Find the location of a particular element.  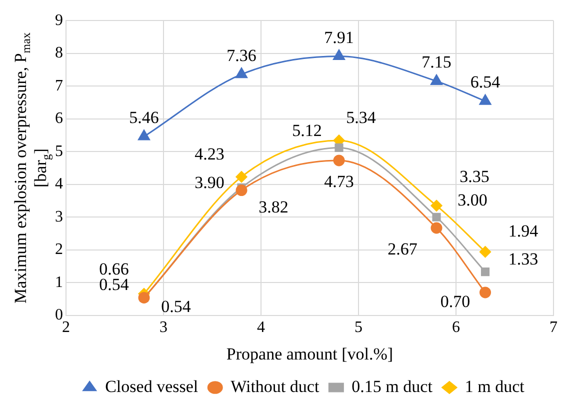

data-label: 3.82 is located at coordinates (273, 207).